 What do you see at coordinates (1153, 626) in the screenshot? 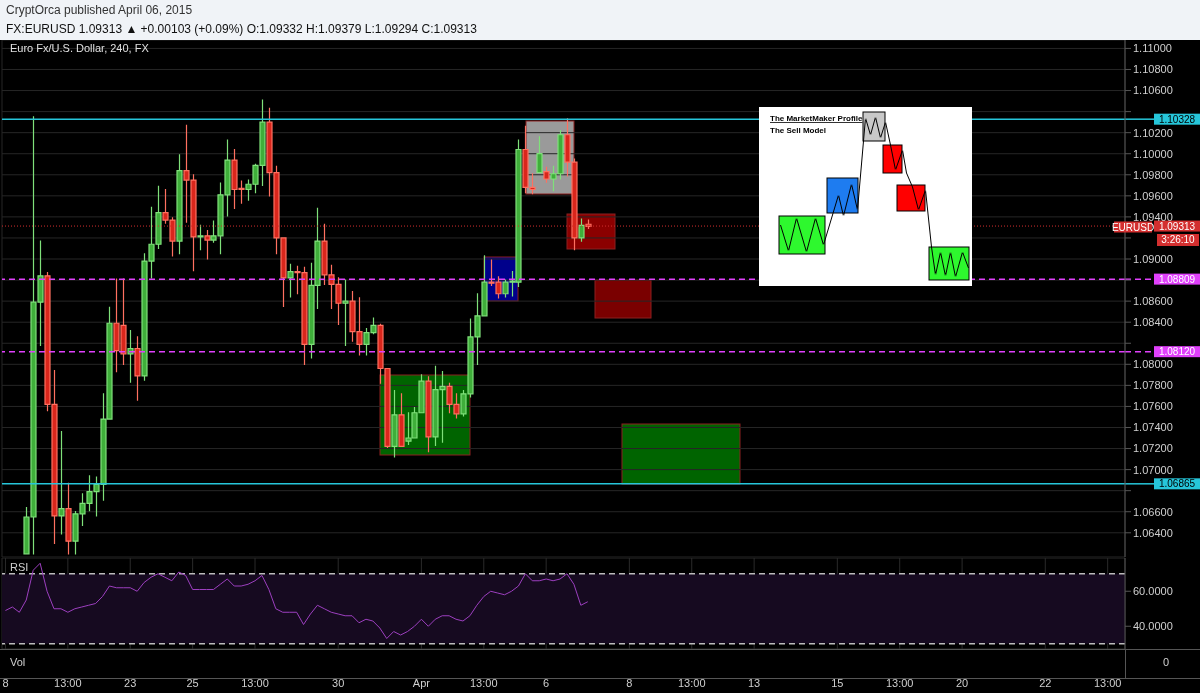
I see `y-tick-label: 40.0000` at bounding box center [1153, 626].